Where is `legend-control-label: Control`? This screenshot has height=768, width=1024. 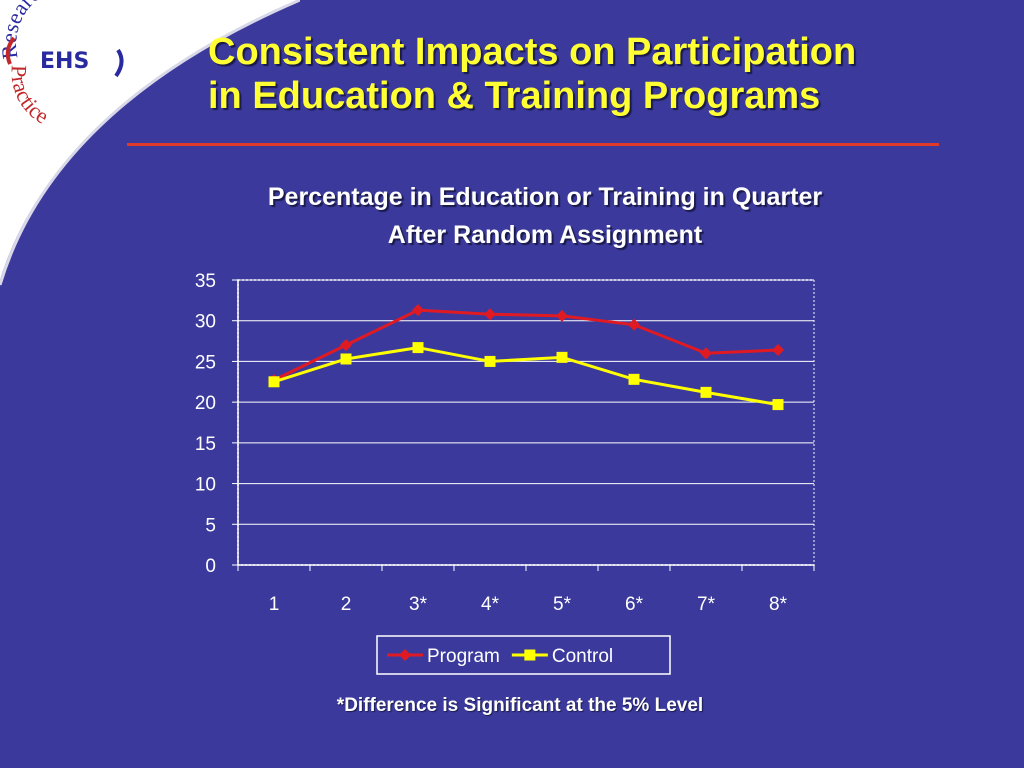 legend-control-label: Control is located at coordinates (582, 656).